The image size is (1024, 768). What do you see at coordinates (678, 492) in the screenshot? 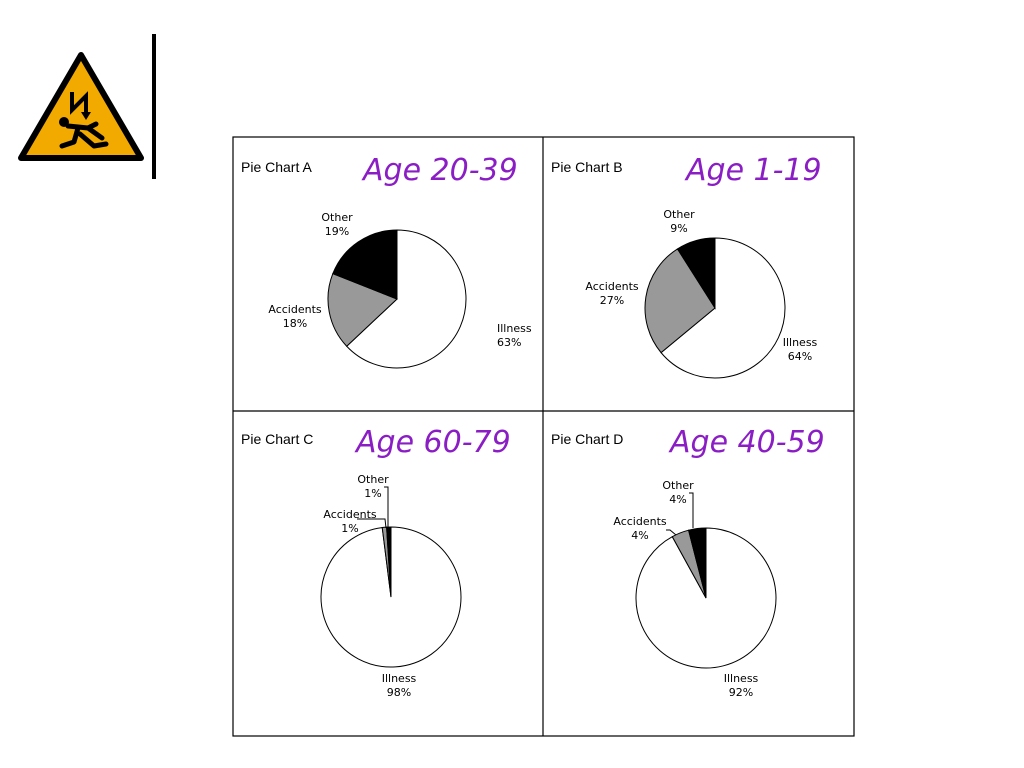
I see `slice-label: Other 4%` at bounding box center [678, 492].